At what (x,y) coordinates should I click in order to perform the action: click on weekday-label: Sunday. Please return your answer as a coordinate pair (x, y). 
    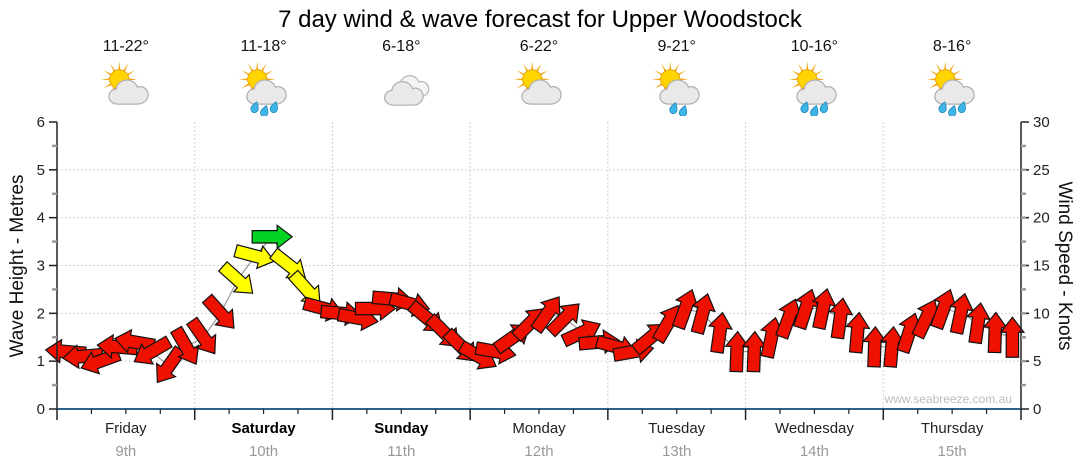
    Looking at the image, I should click on (401, 428).